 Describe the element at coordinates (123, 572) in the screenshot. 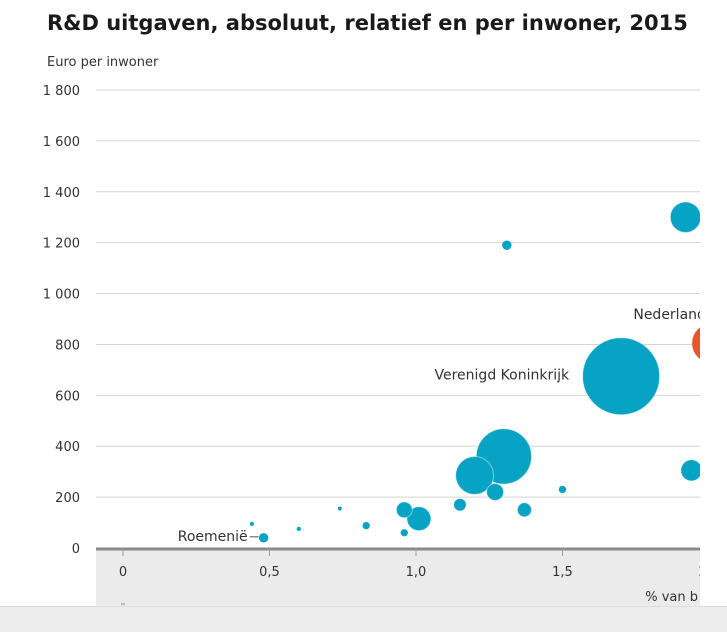

I see `x-tick-label: 0` at that location.